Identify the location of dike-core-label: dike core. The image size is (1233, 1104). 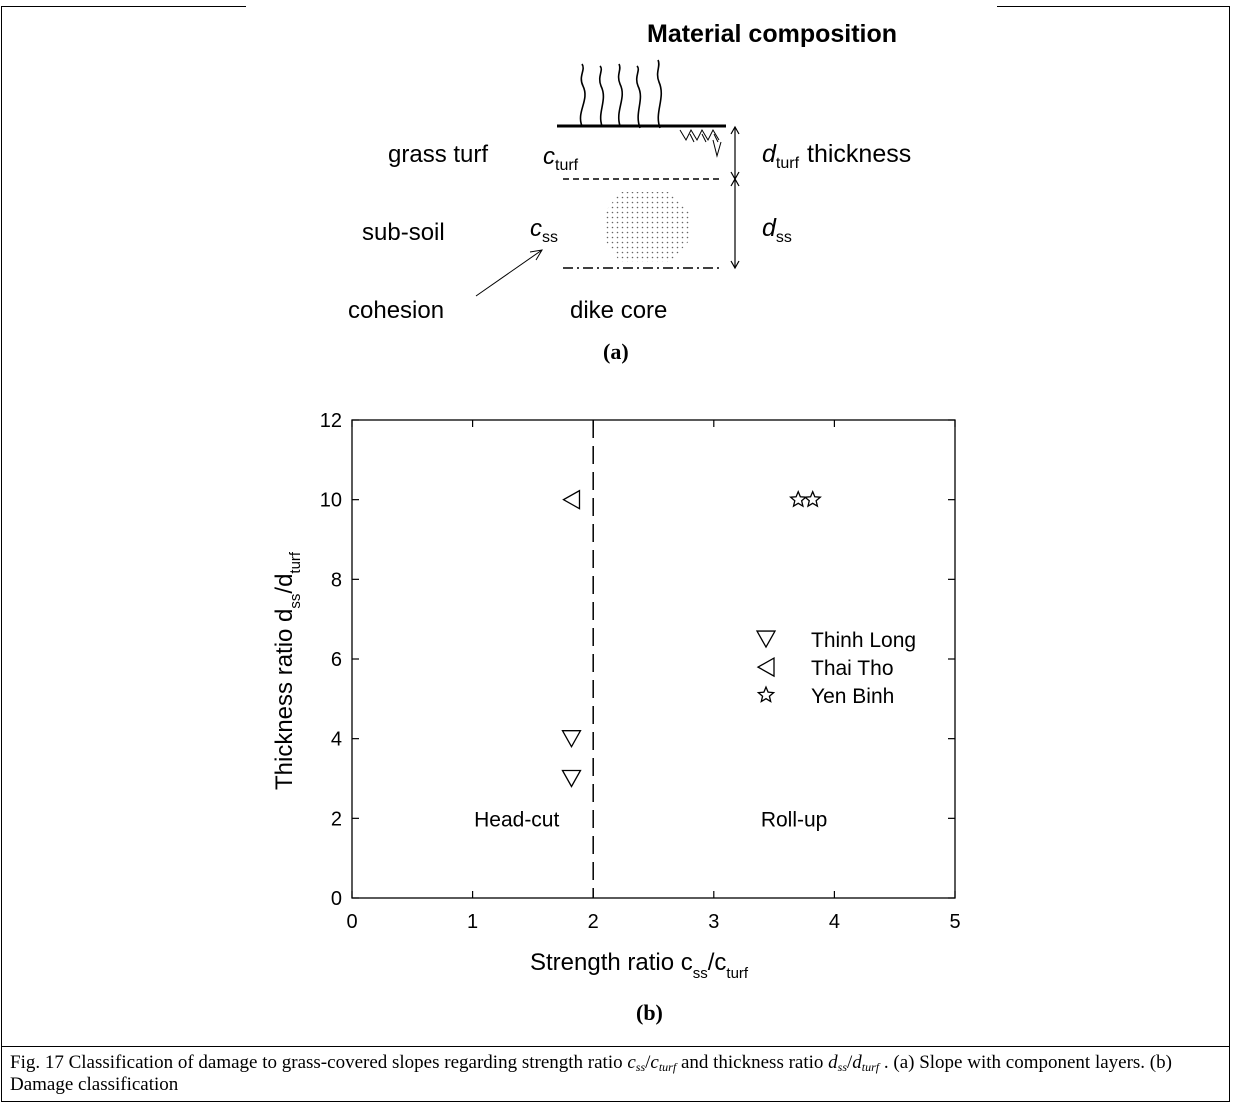
(618, 310).